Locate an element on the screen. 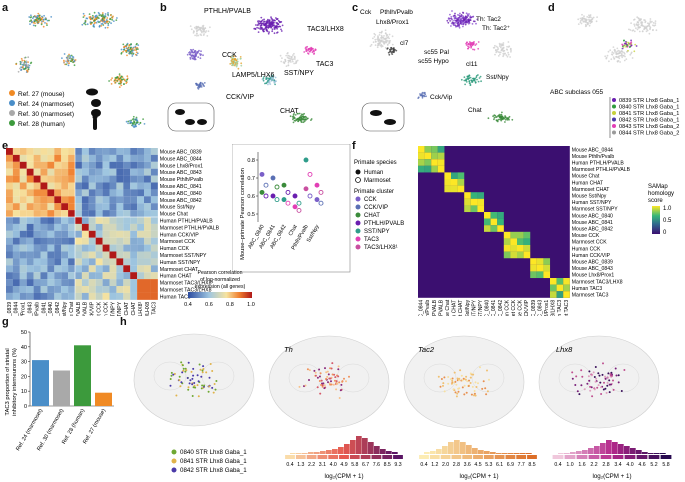  label-cck-vip: CCK/VIP is located at coordinates (240, 97).